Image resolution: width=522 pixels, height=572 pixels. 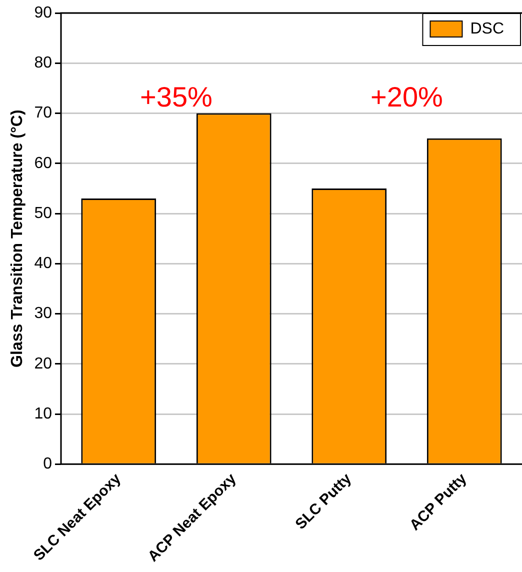 I want to click on y-tick-label: 80, so click(x=43, y=63).